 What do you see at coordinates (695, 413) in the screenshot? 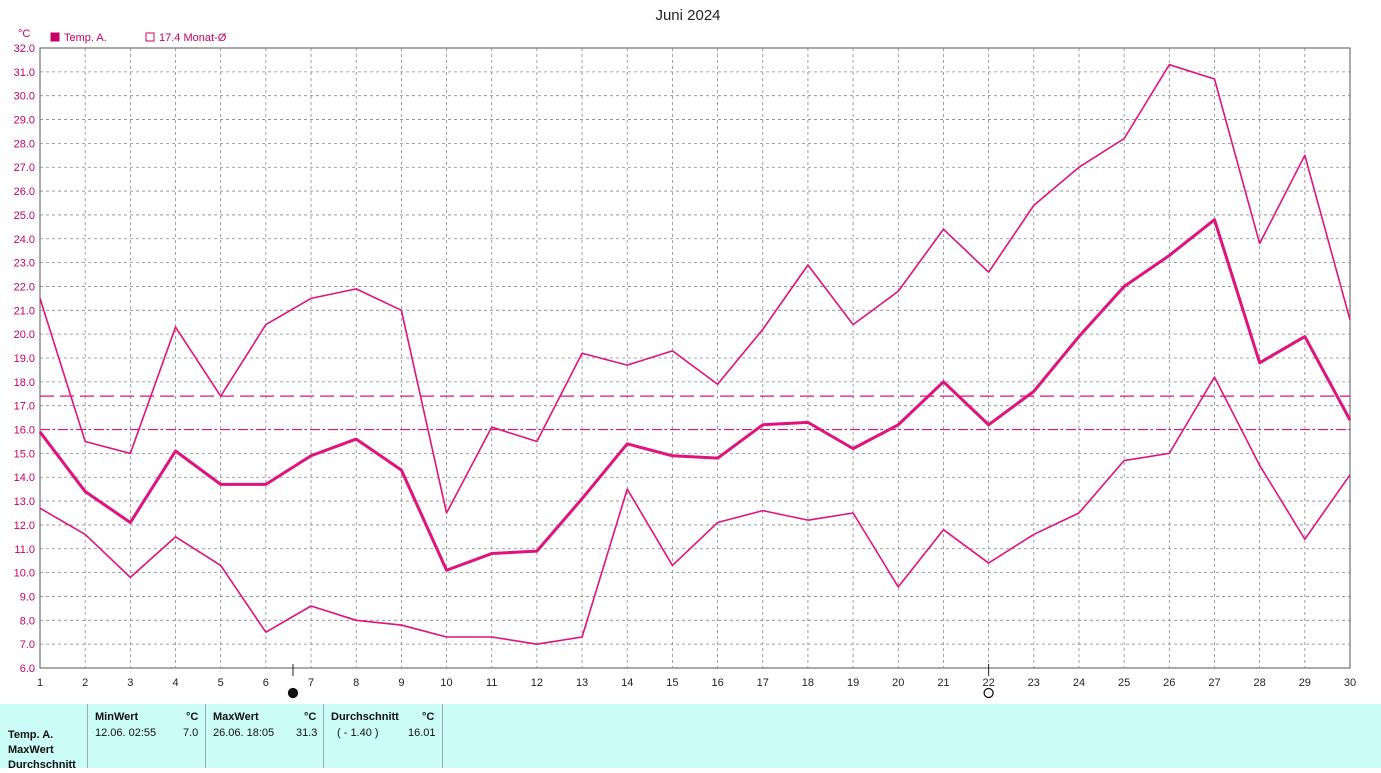
I see `reference-lines` at bounding box center [695, 413].